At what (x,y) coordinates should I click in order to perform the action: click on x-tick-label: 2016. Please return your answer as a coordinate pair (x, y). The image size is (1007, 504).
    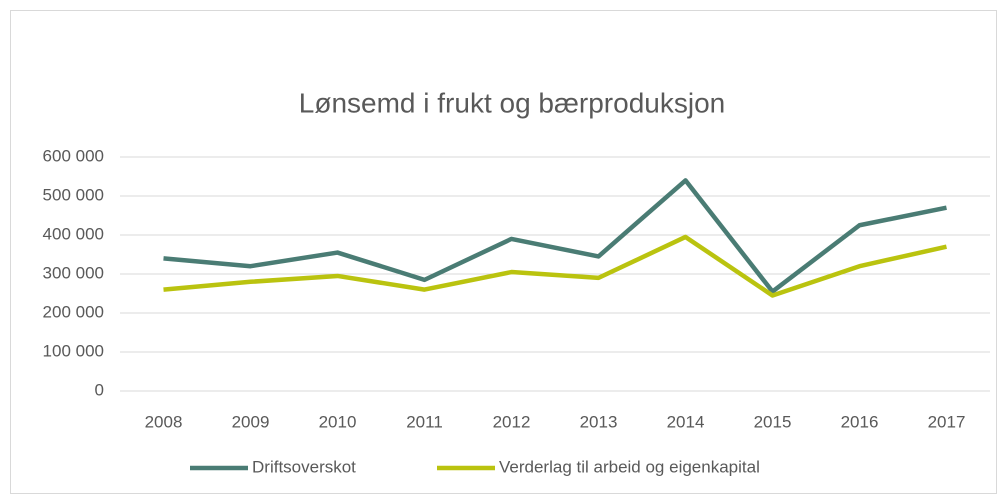
    Looking at the image, I should click on (860, 421).